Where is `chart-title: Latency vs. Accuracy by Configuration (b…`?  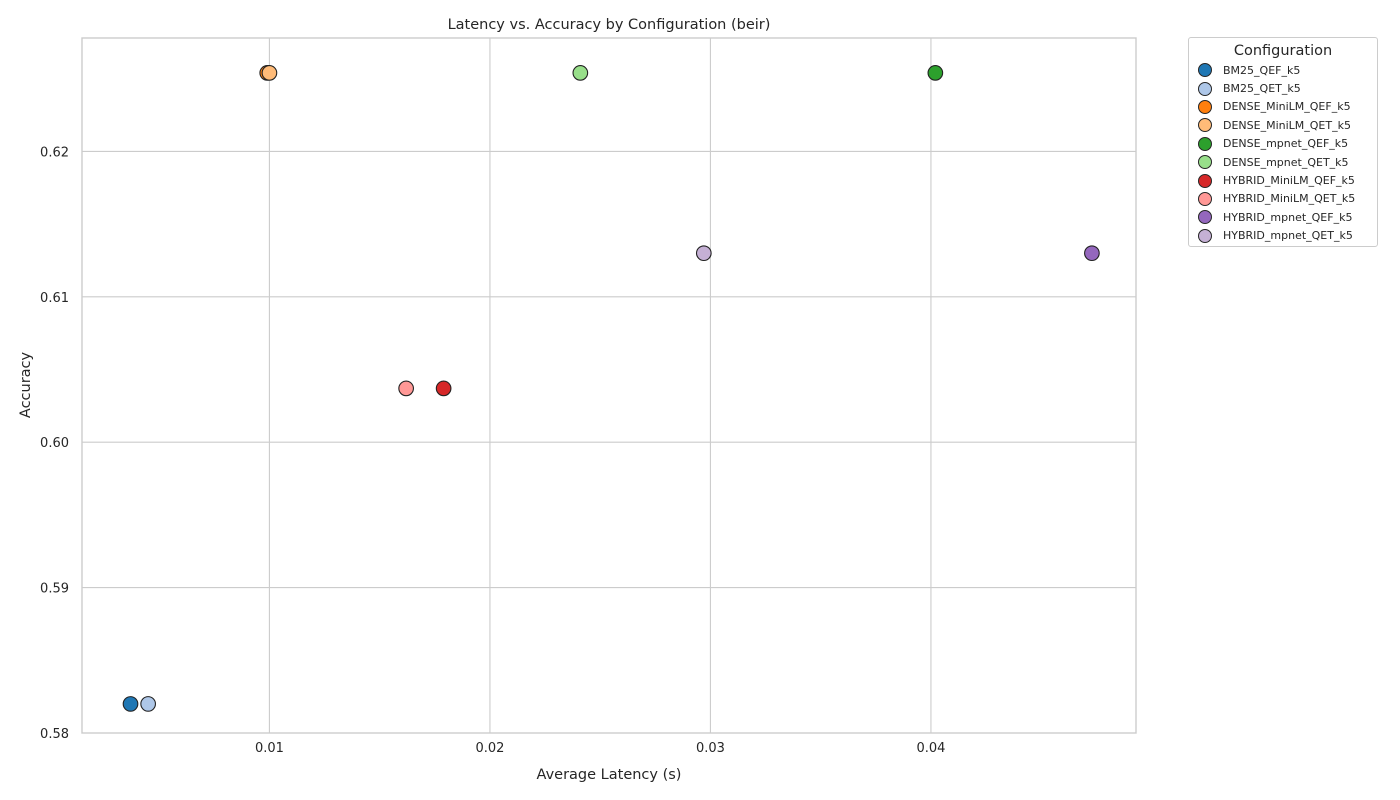
chart-title: Latency vs. Accuracy by Configuration (b… is located at coordinates (609, 25).